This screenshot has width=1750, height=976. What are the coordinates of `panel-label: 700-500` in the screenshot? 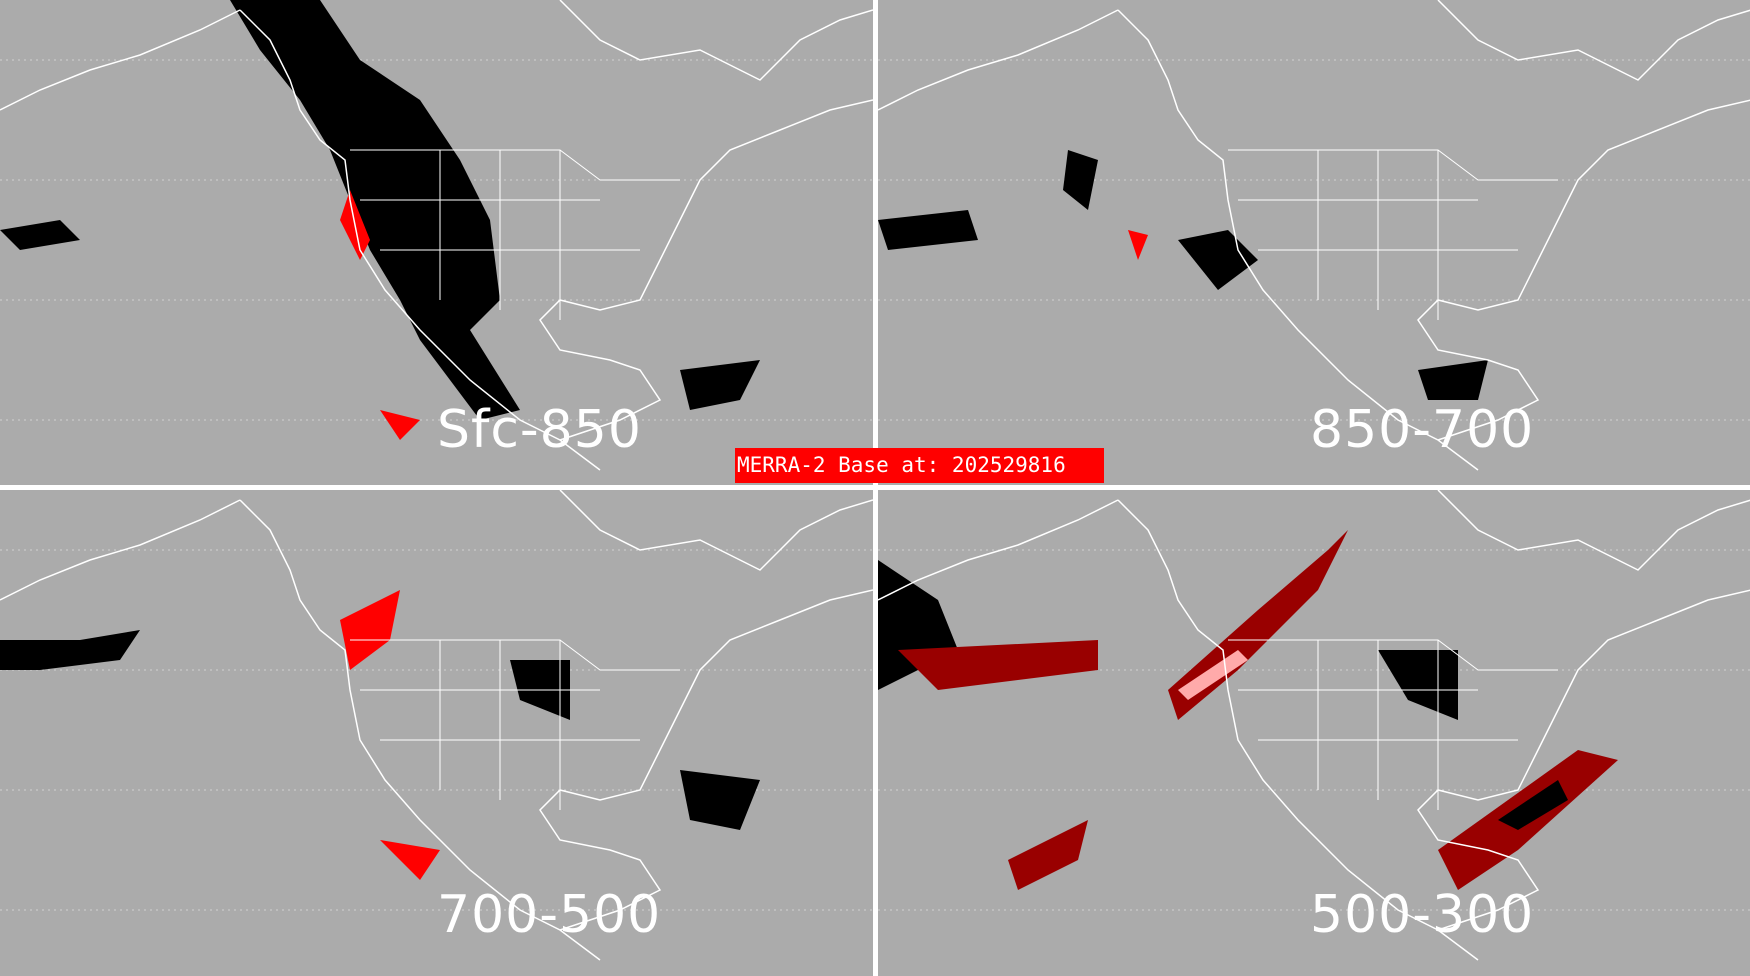 It's located at (549, 915).